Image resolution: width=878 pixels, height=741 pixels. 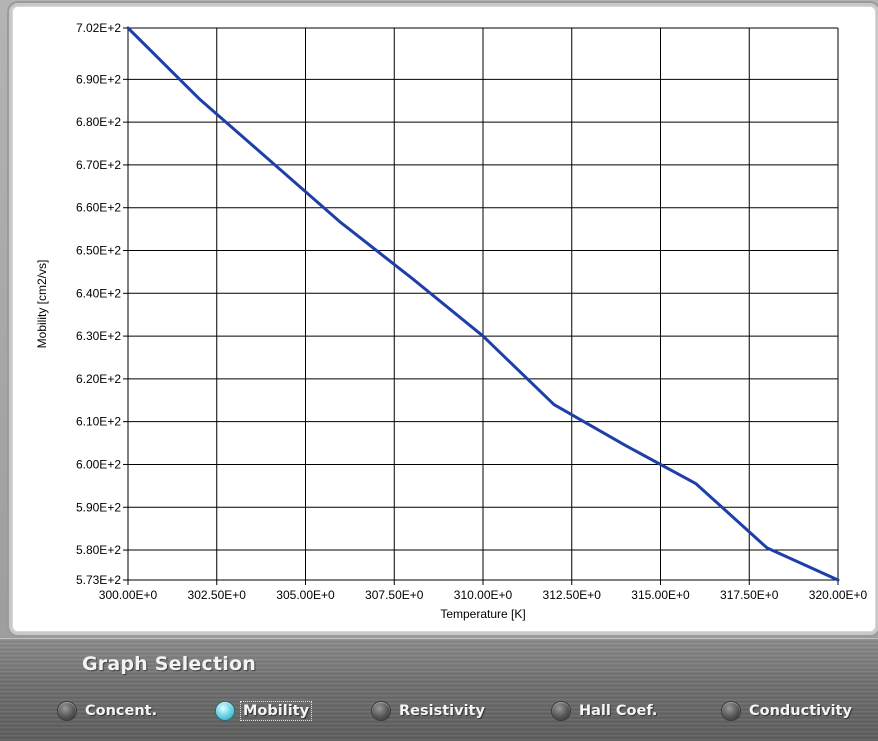 I want to click on y-tick-label: 6.40E+2, so click(x=98, y=293).